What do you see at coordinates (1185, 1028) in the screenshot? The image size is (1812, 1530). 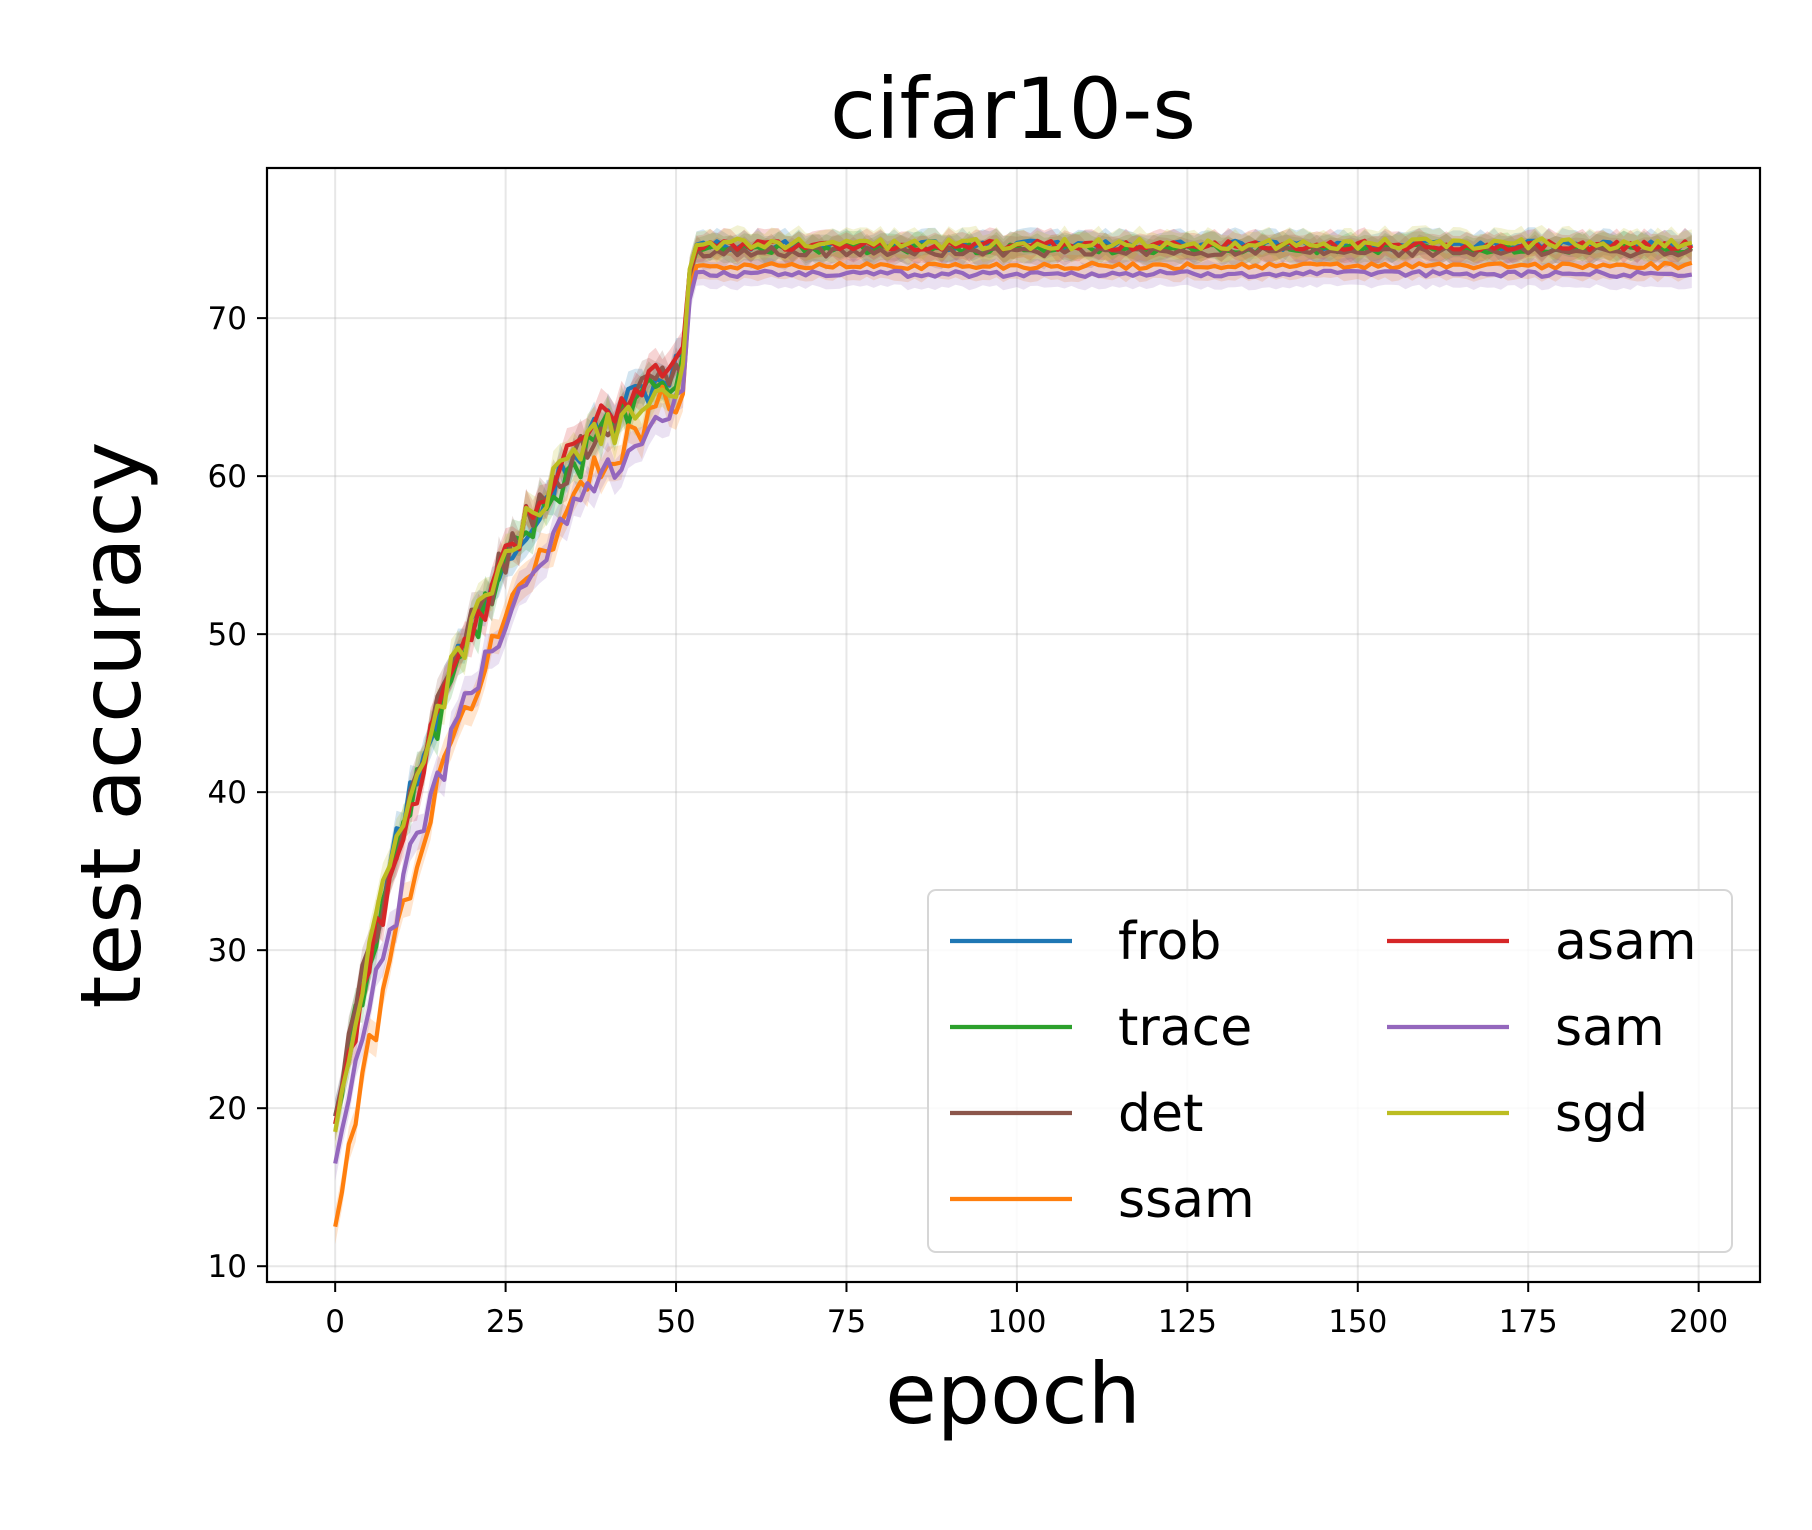 I see `legend-label-trace: trace` at bounding box center [1185, 1028].